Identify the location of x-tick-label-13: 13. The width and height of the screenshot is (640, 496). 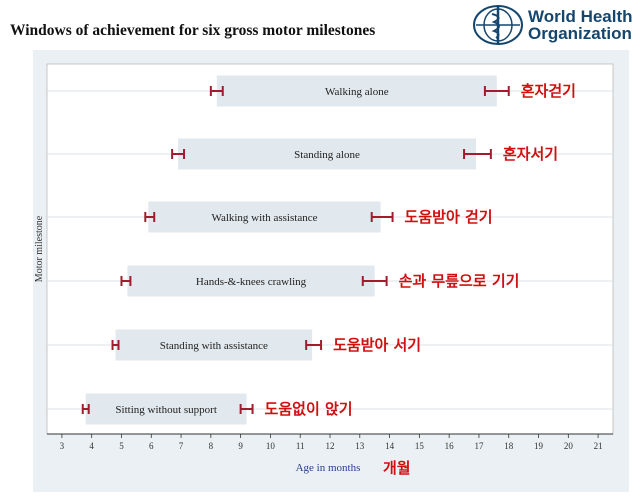
(360, 446).